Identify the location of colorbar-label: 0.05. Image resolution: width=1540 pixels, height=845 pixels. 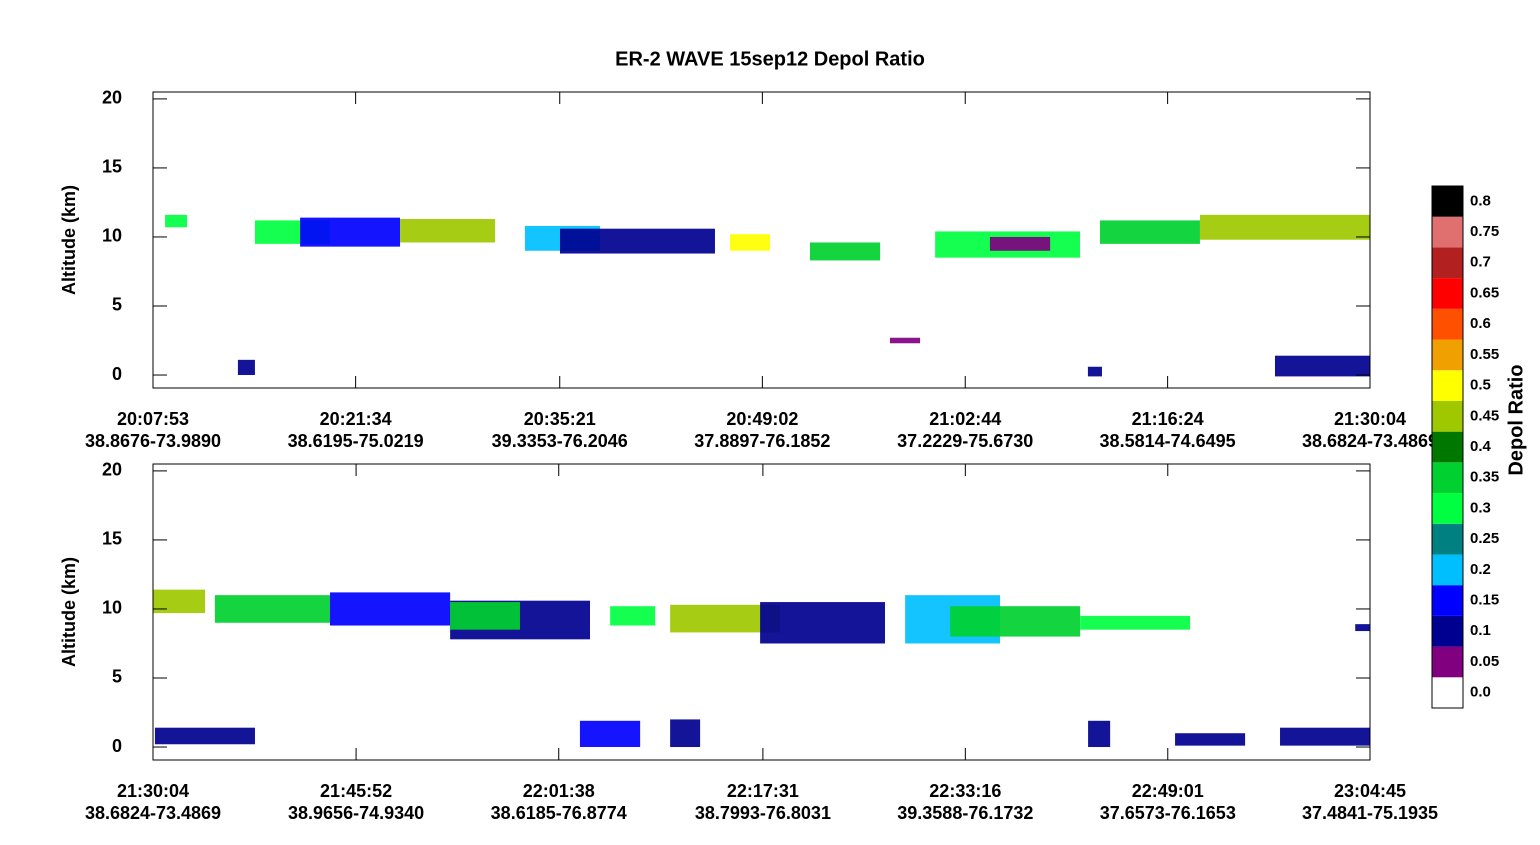
(1484, 661).